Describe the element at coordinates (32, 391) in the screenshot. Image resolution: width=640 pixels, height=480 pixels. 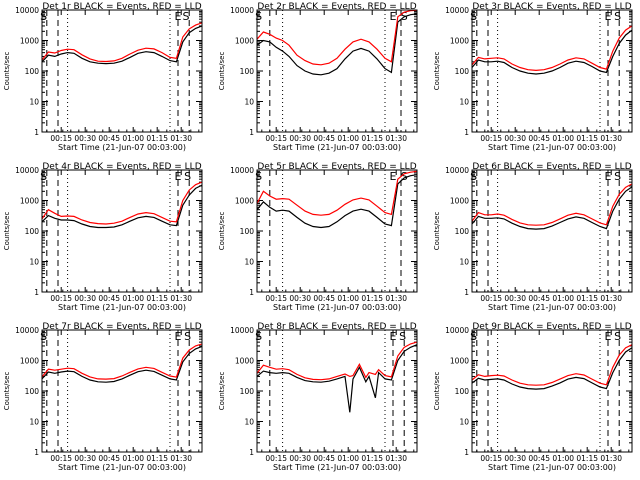
I see `y-tick-label: 100` at that location.